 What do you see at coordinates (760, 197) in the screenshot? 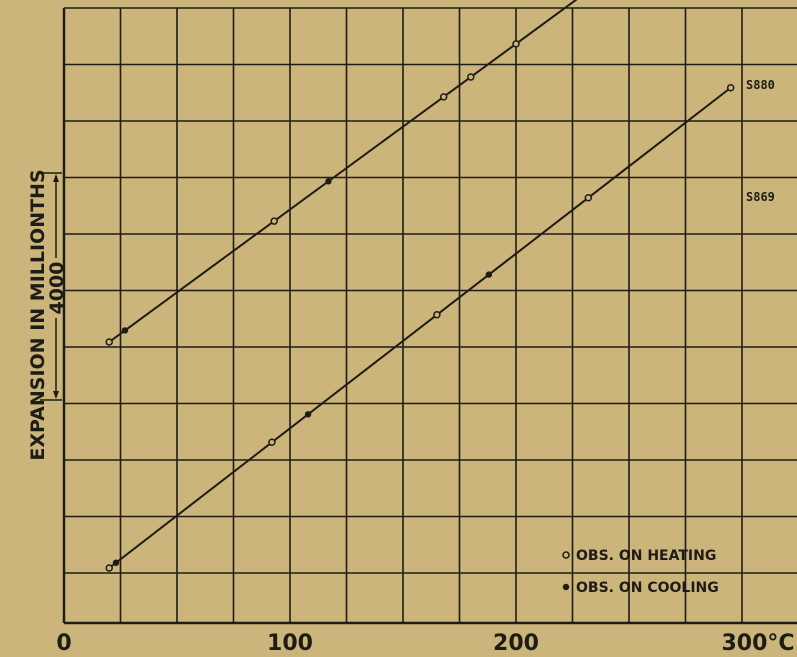
I see `series-label-s869: S869` at bounding box center [760, 197].